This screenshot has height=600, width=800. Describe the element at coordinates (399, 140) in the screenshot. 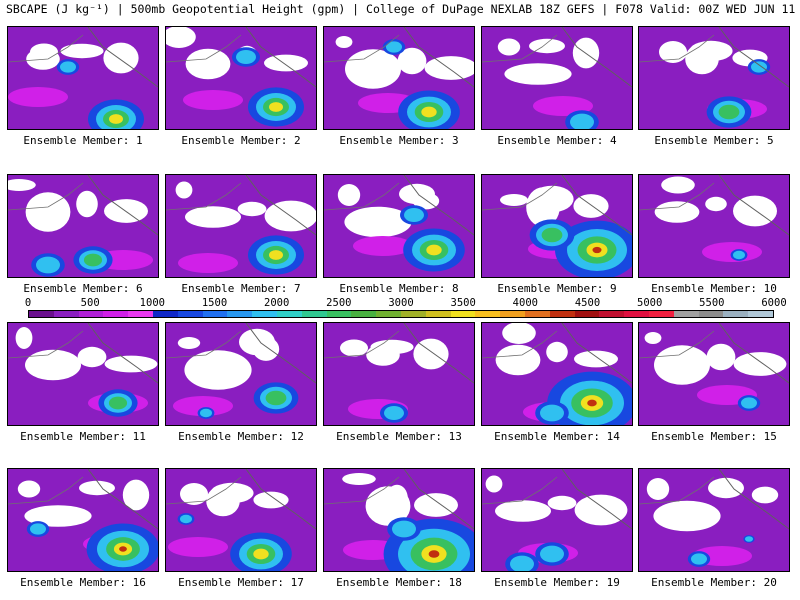

I see `ensemble-member-label: Ensemble Member: 3` at that location.